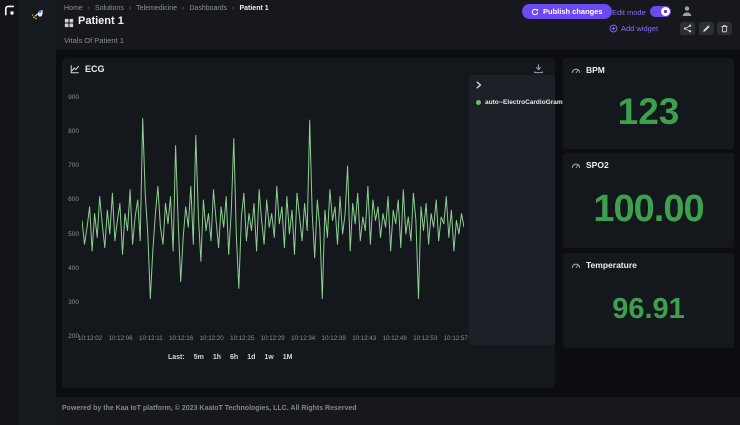 The height and width of the screenshot is (425, 740). I want to click on x-tick-label: 10:12:34, so click(303, 338).